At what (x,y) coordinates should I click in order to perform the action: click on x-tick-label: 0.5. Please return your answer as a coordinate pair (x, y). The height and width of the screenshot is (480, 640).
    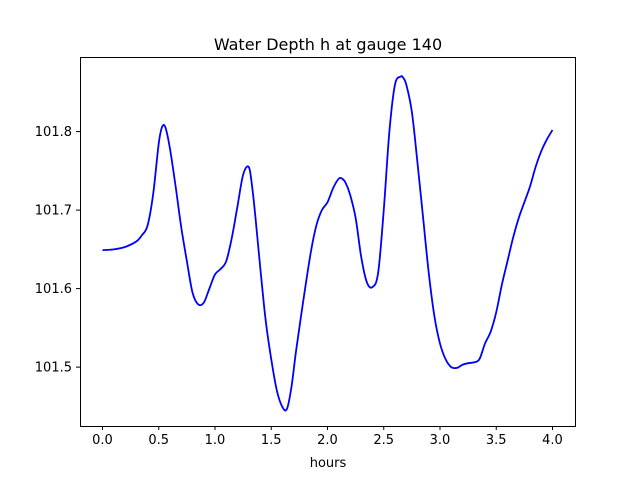
    Looking at the image, I should click on (158, 440).